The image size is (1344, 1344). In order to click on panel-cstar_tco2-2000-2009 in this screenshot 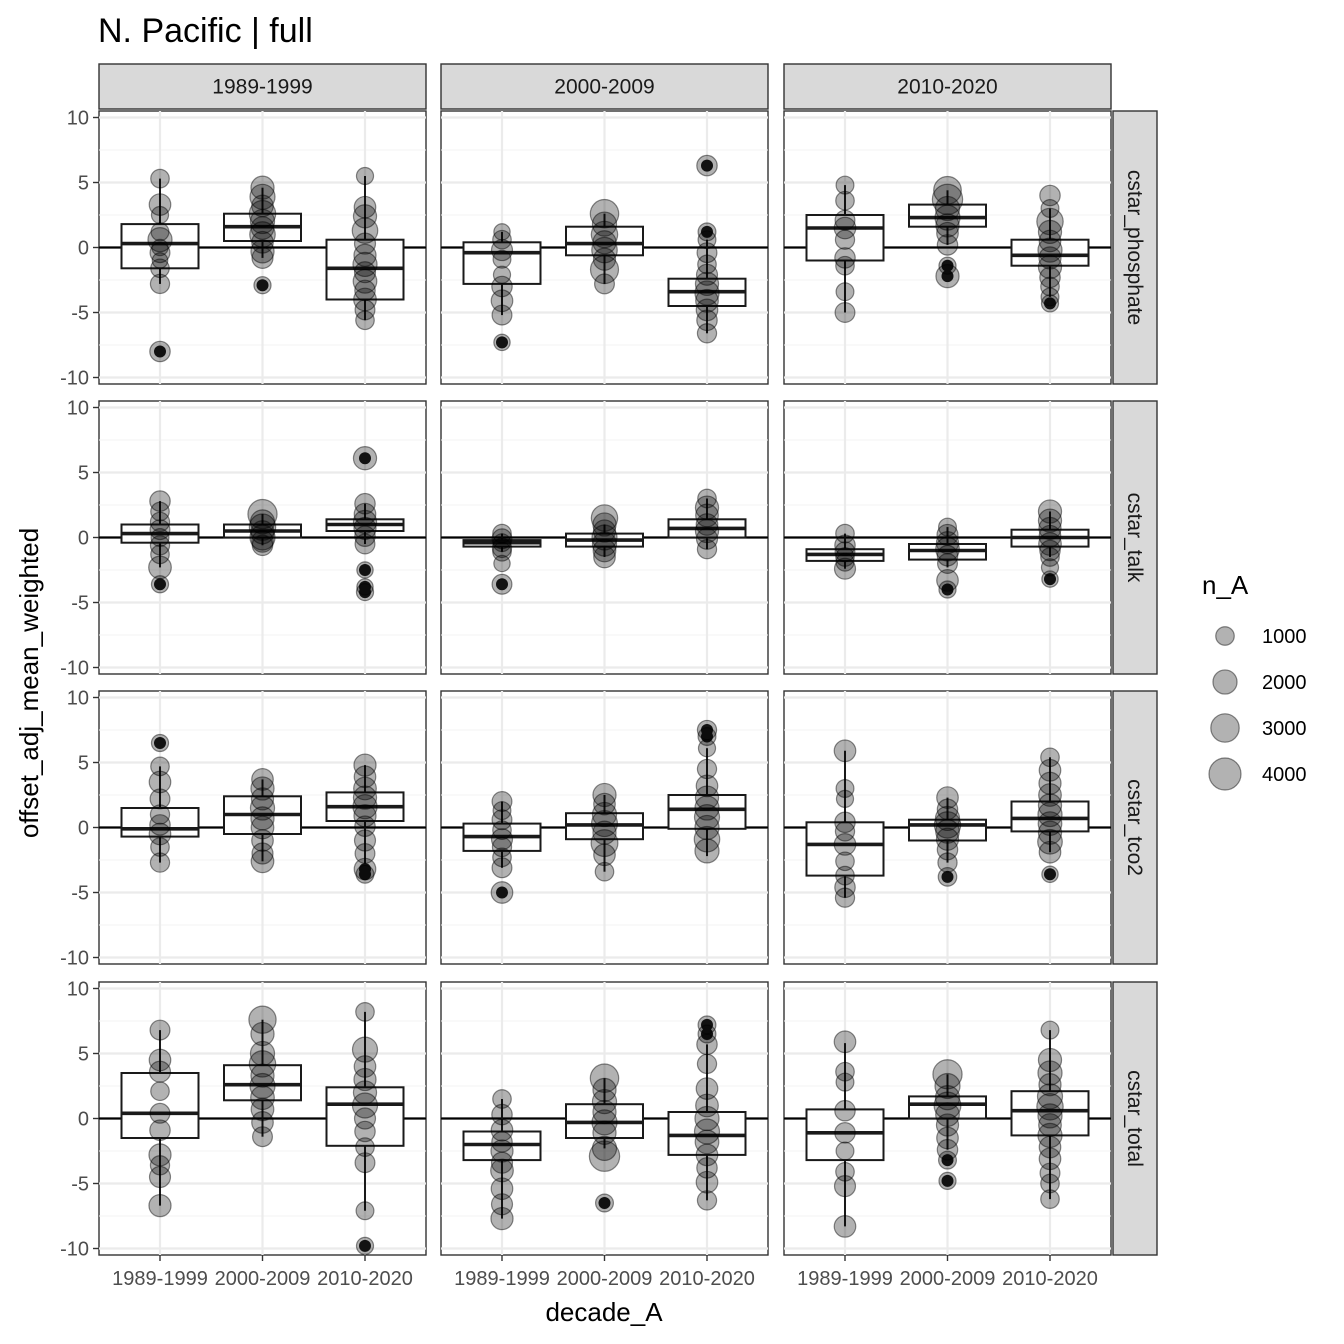, I will do `click(604, 827)`.